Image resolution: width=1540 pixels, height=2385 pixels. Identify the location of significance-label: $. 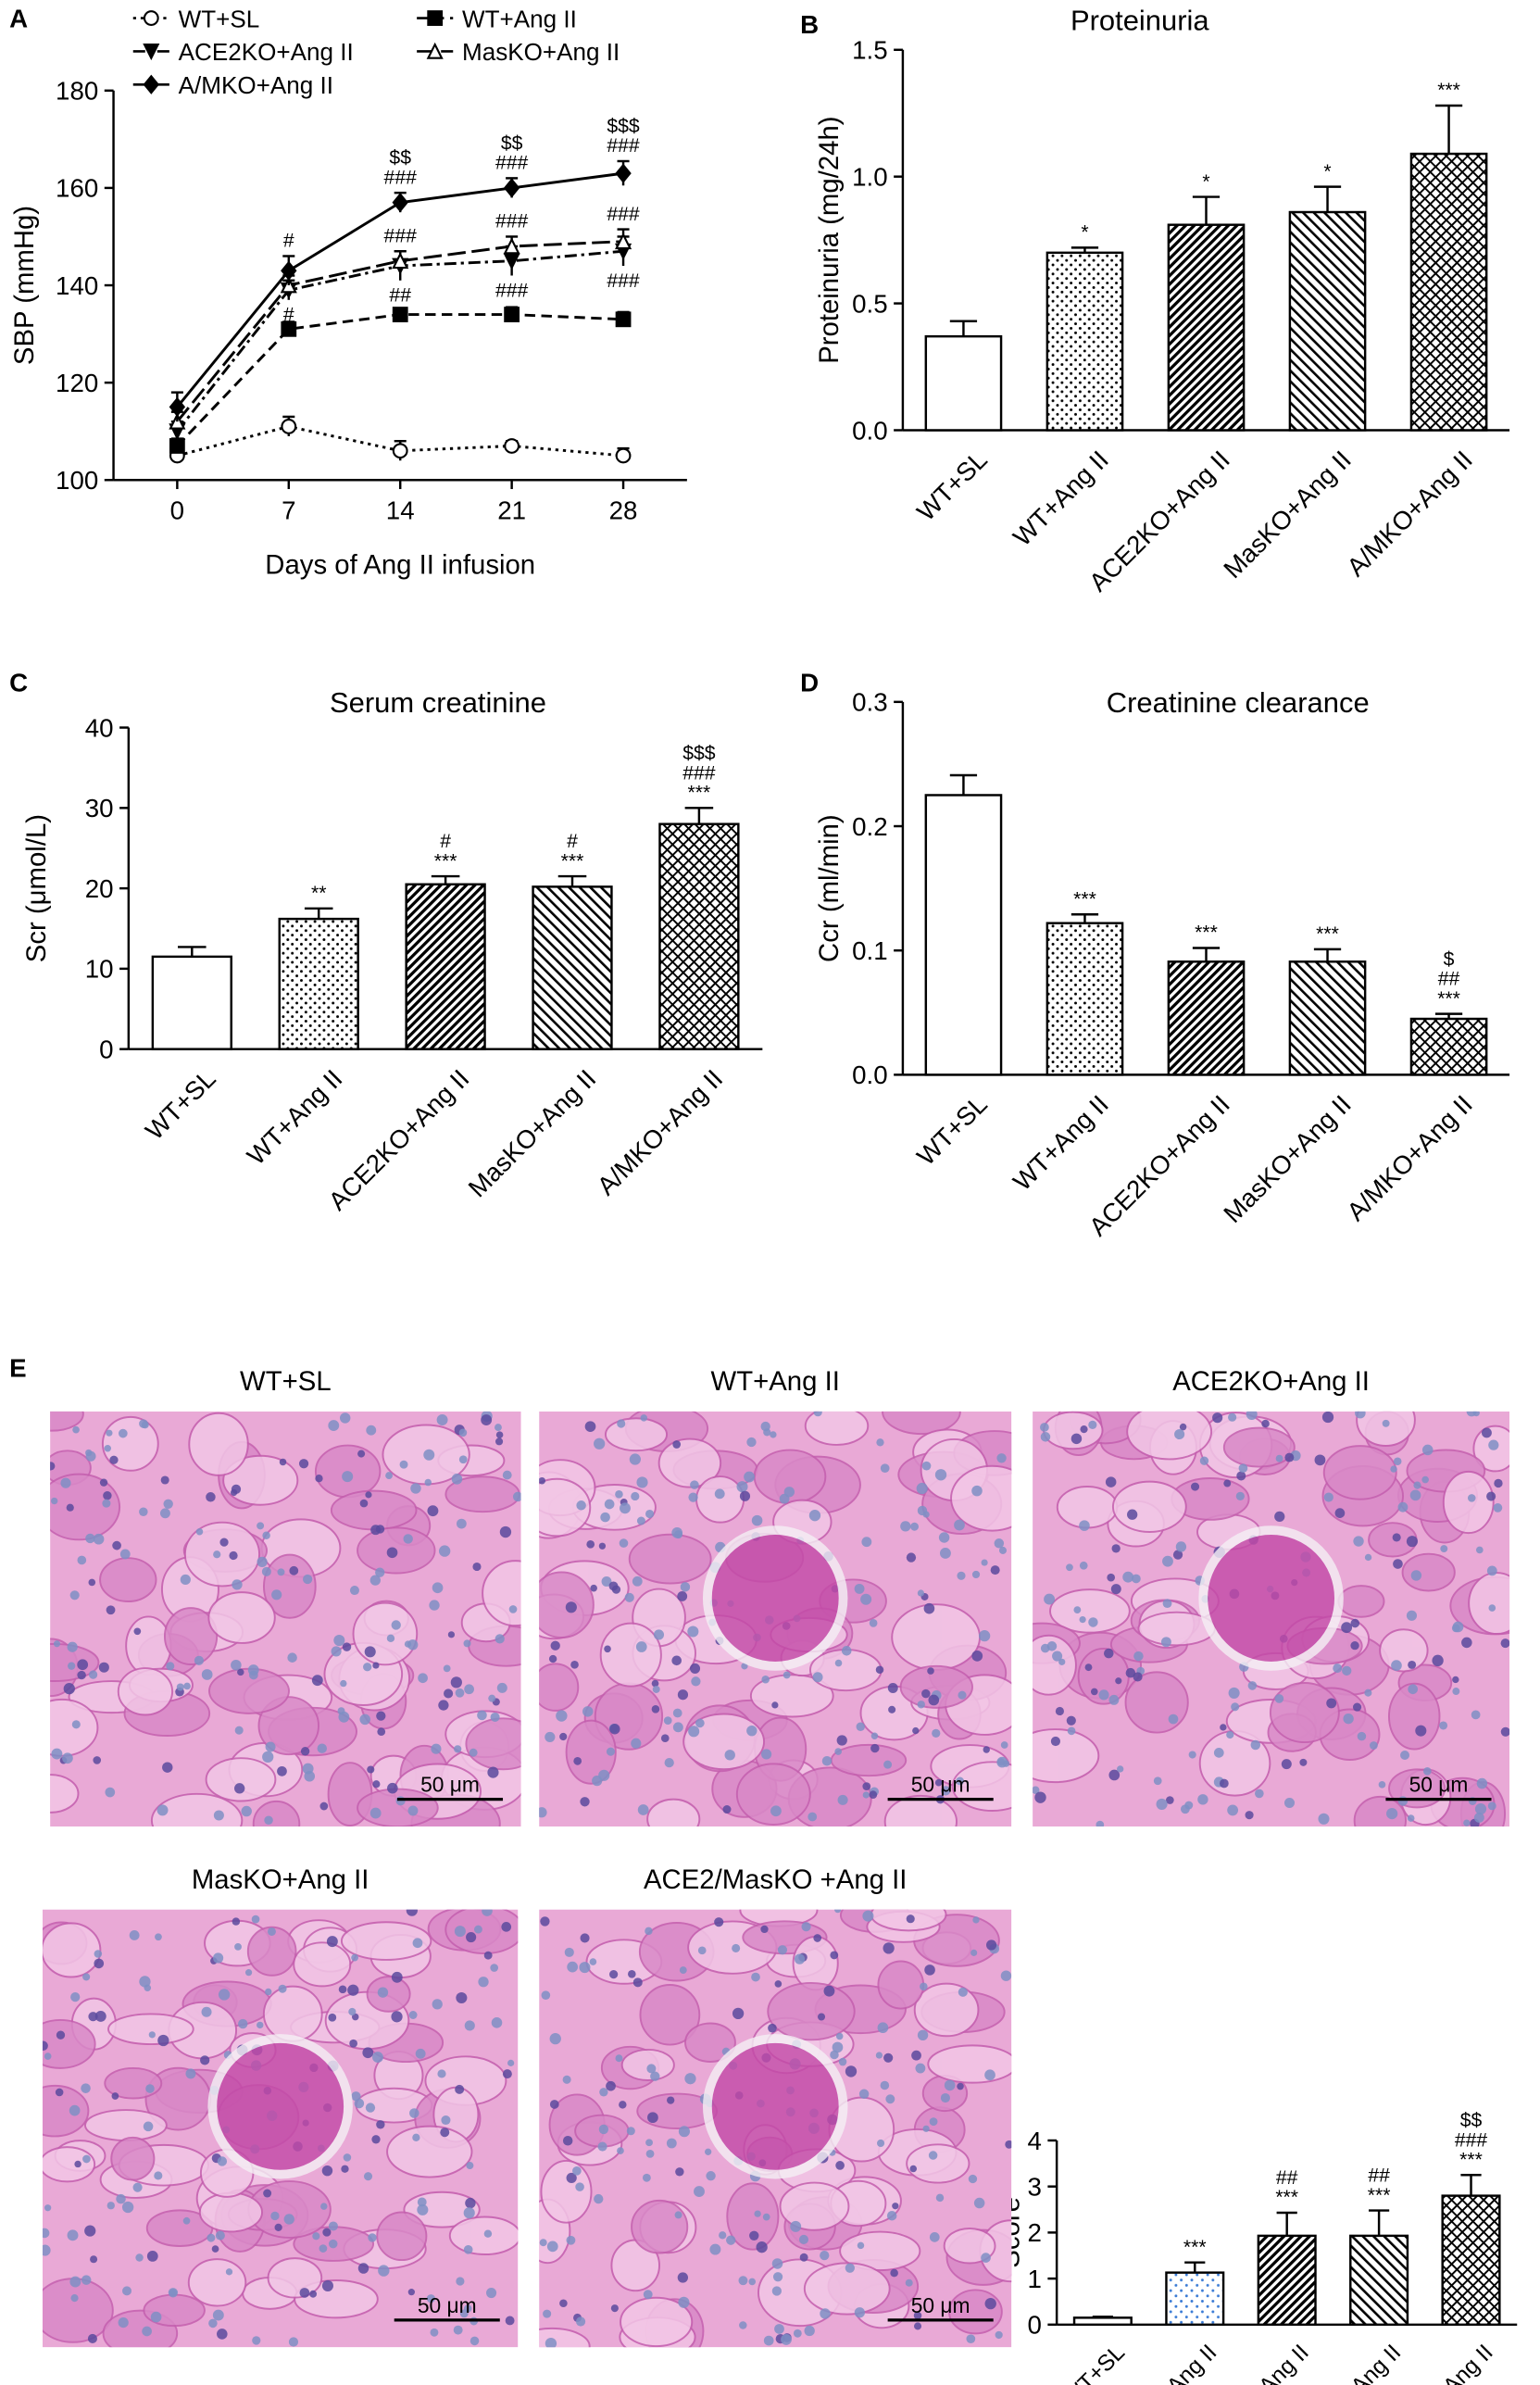
(1449, 959).